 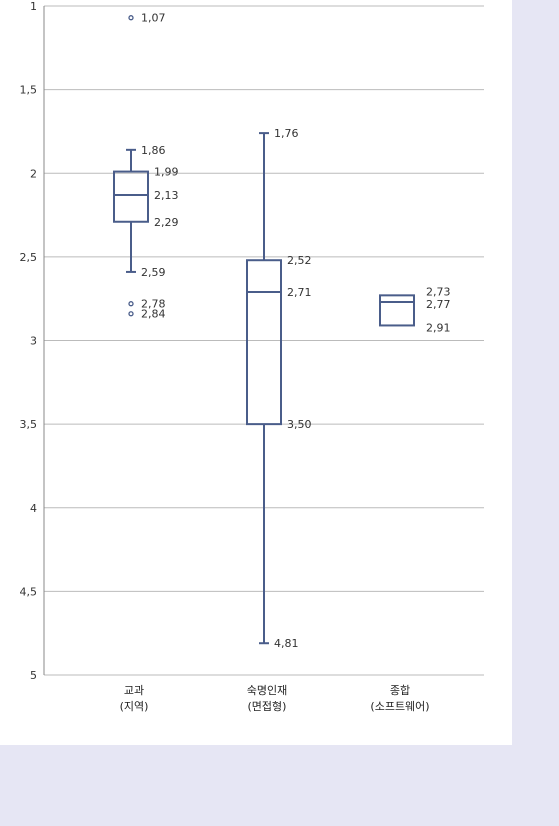 I want to click on y-tick-label: 4,5, so click(x=29, y=591).